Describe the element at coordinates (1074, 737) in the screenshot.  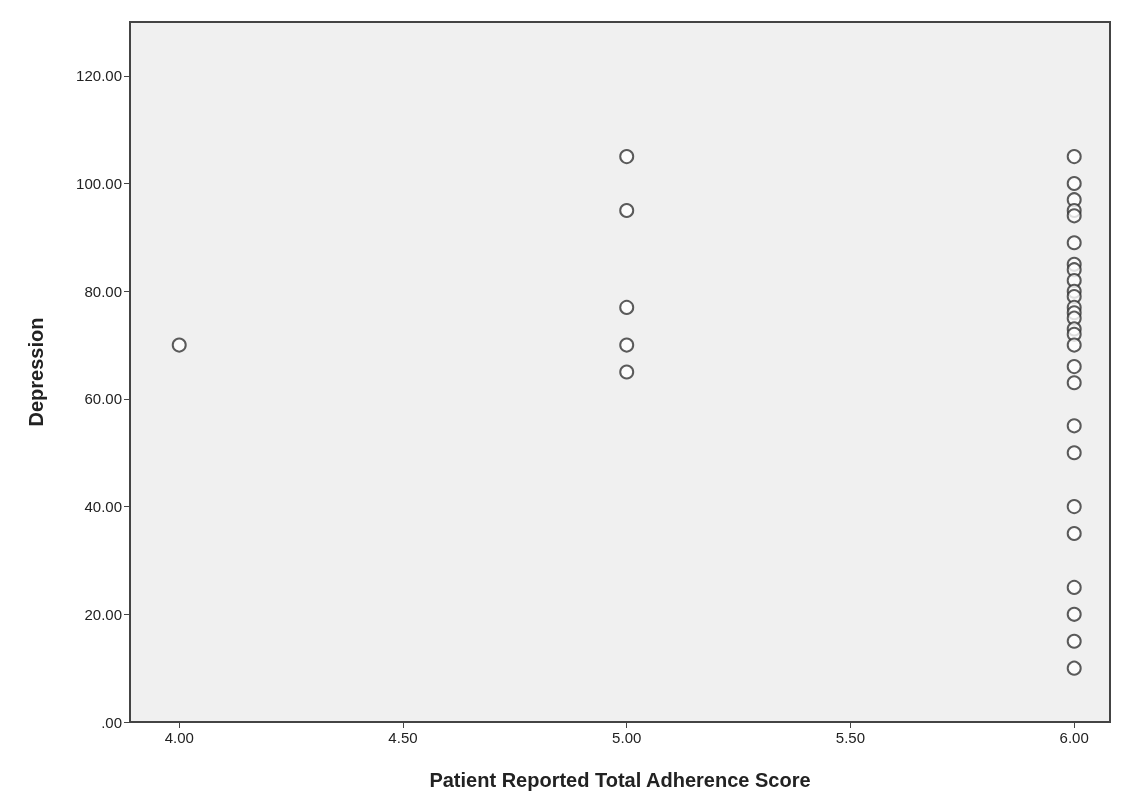
I see `x-tick-label: 6.00` at that location.